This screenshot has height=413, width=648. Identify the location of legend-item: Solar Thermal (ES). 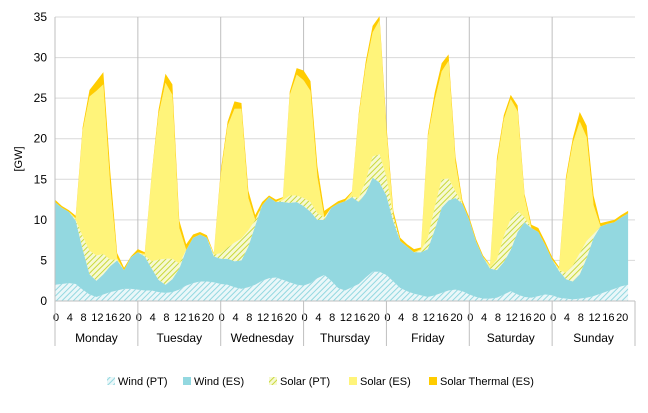
(481, 382).